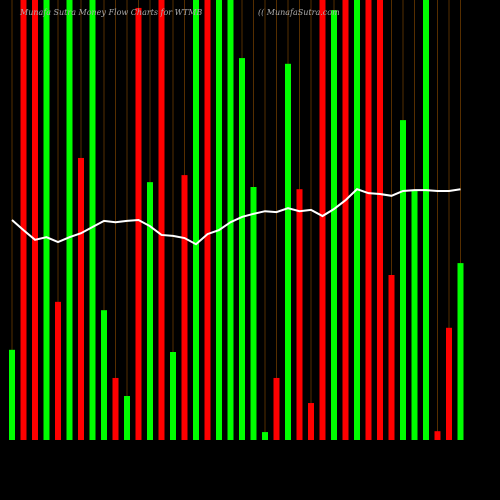 The width and height of the screenshot is (500, 500). Describe the element at coordinates (110, 12) in the screenshot. I see `chart-title: Munafa Sutra Money Flow Charts for WTMB` at that location.